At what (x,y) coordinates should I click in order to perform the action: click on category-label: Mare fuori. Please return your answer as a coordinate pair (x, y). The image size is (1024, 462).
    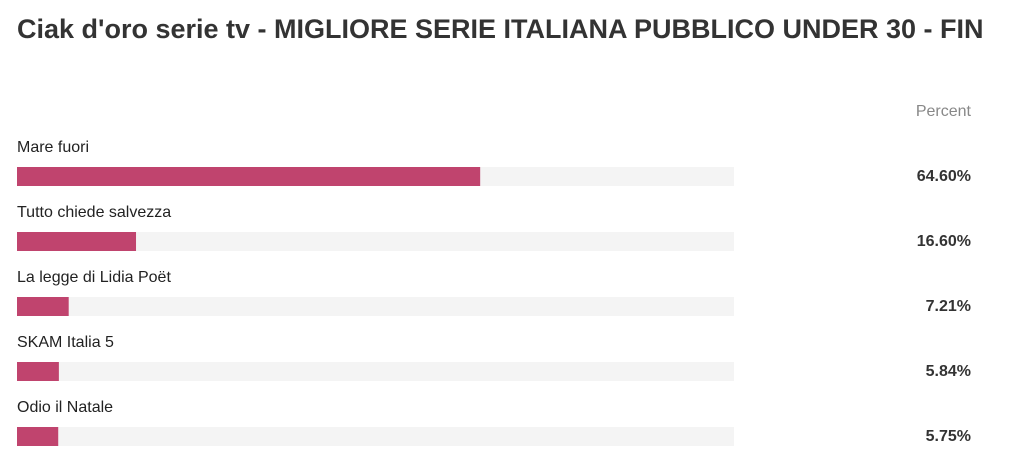
    Looking at the image, I should click on (53, 147).